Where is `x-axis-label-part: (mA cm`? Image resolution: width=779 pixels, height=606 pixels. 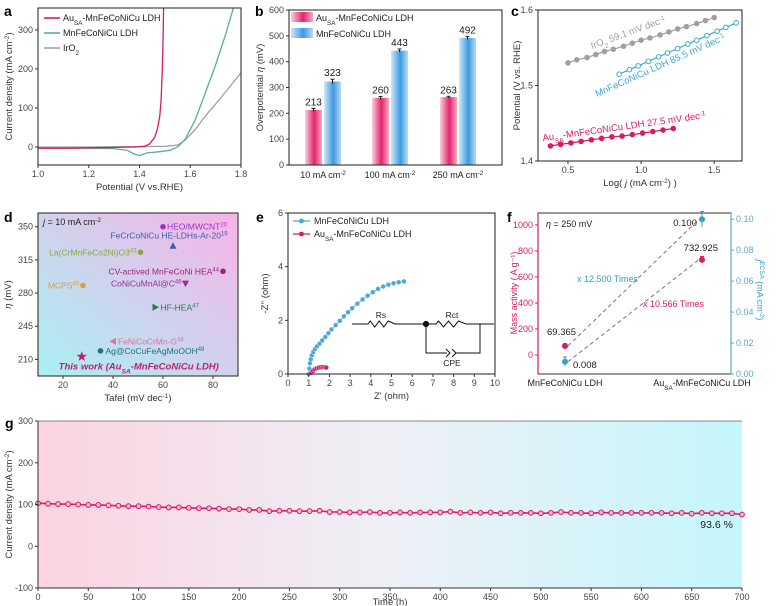
x-axis-label-part: (mA cm is located at coordinates (644, 183).